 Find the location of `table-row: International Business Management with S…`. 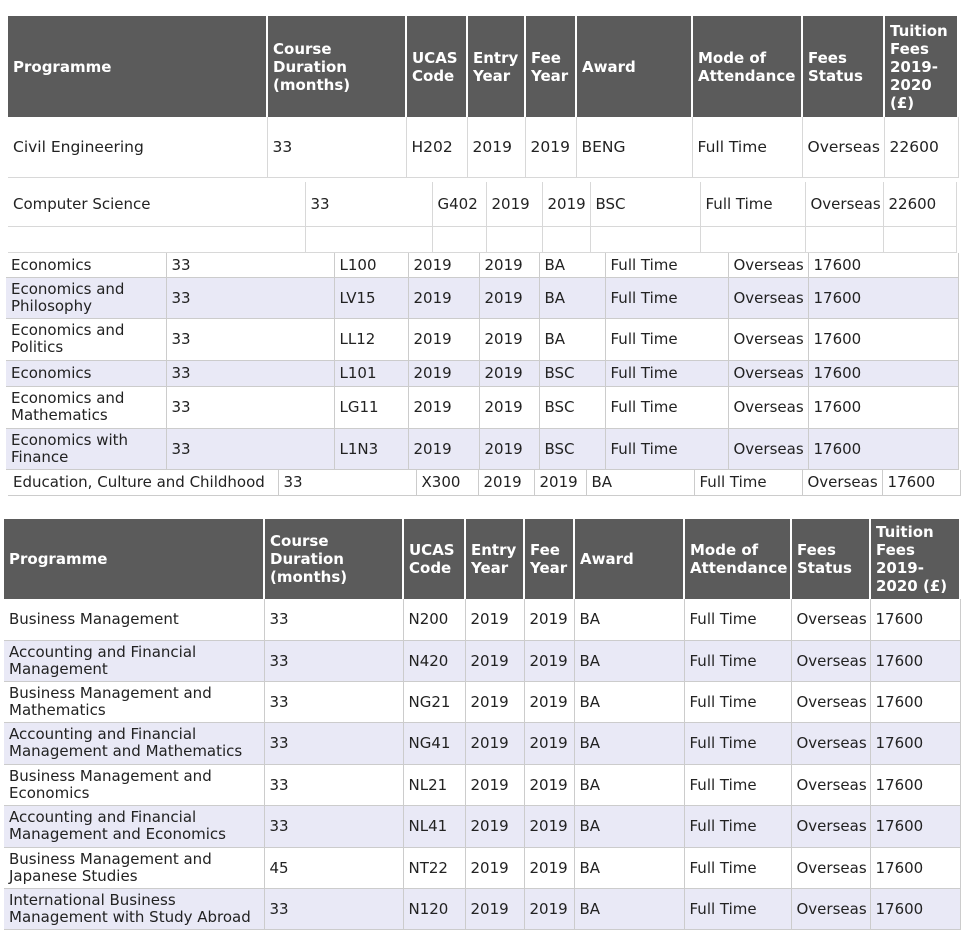

table-row: International Business Management with S… is located at coordinates (482, 909).